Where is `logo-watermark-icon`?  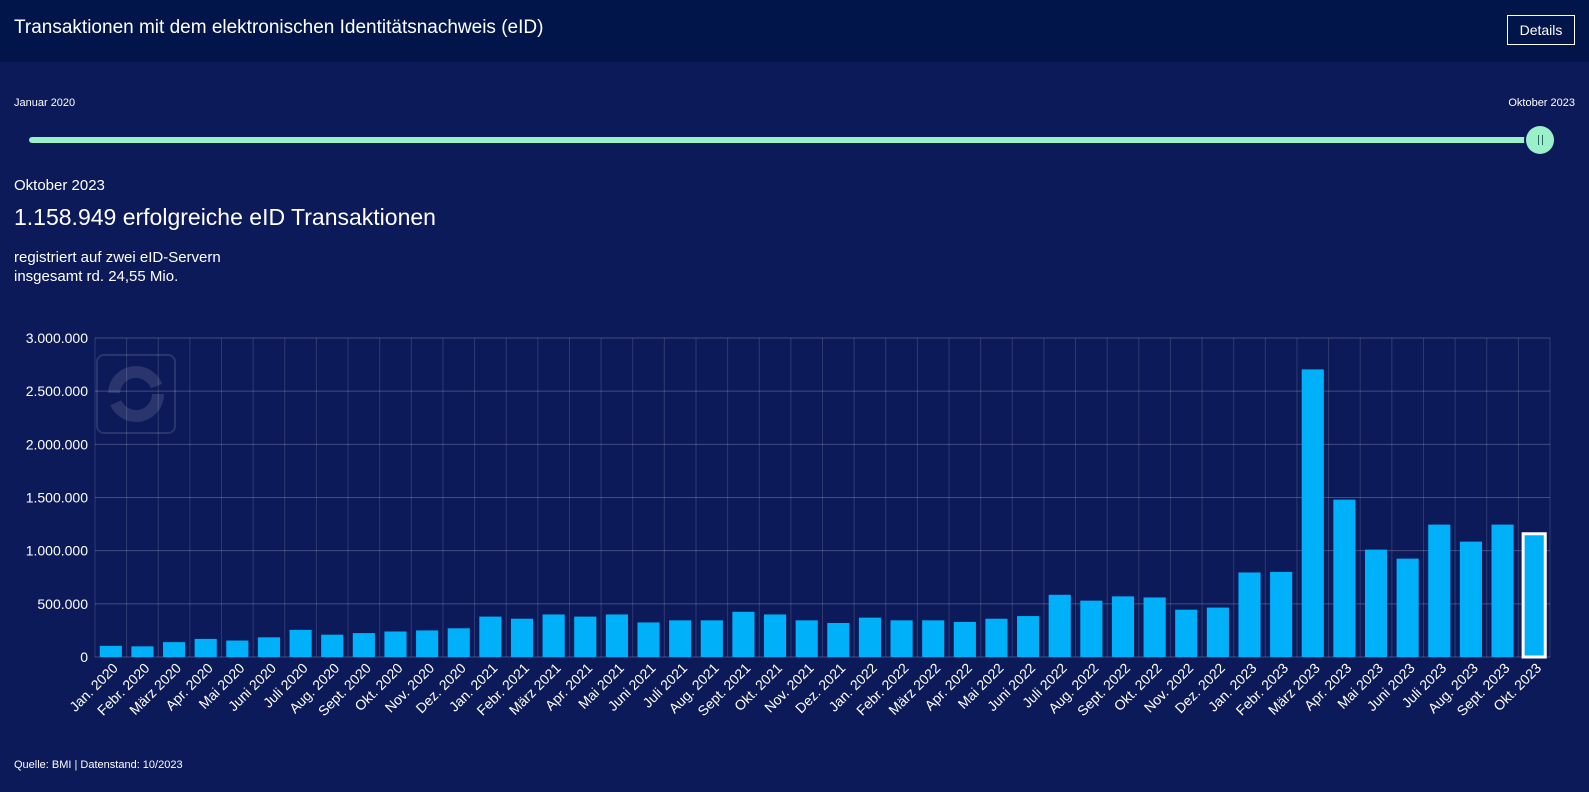 logo-watermark-icon is located at coordinates (136, 394).